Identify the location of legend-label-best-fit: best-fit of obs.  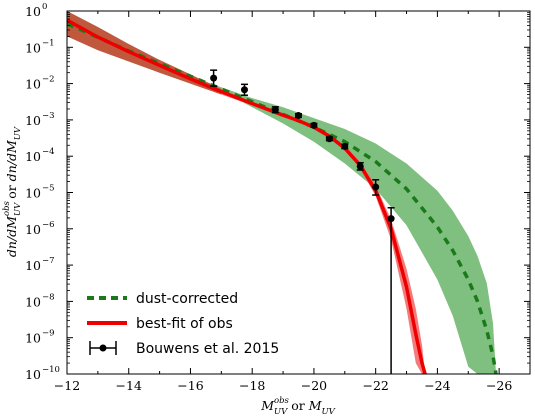
(184, 324).